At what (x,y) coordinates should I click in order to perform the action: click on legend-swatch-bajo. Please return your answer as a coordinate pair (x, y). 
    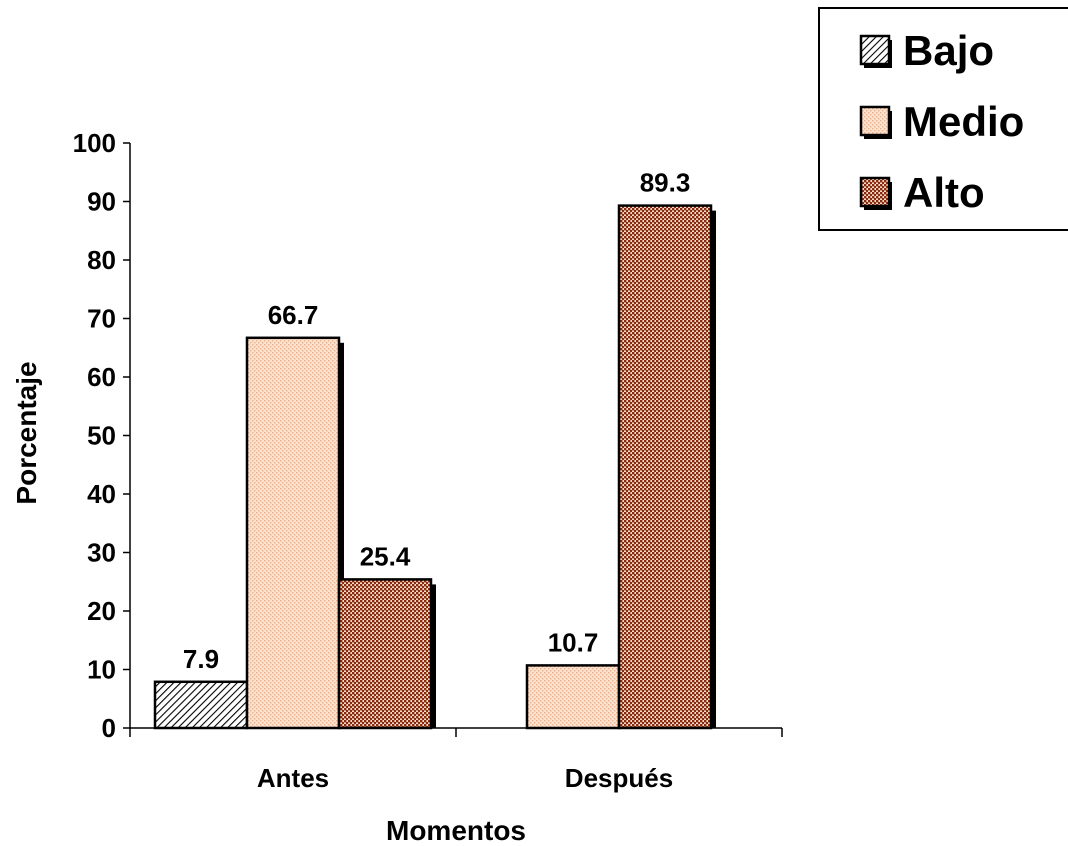
    Looking at the image, I should click on (875, 50).